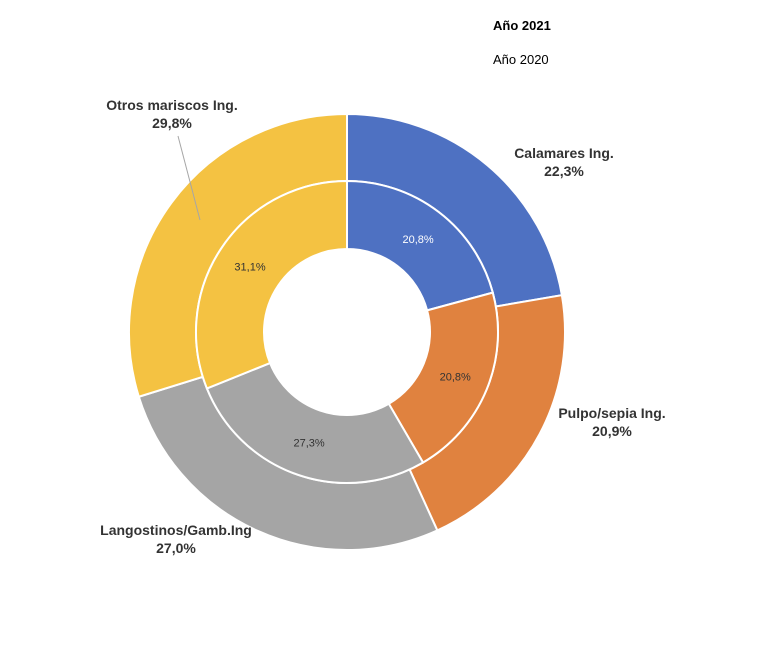 This screenshot has height=649, width=768. Describe the element at coordinates (176, 530) in the screenshot. I see `category-label-langostinos-gamb-ing: Langostinos/Gamb.Ing` at that location.